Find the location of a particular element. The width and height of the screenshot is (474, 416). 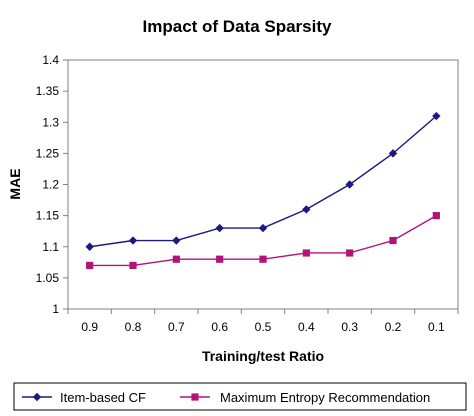

x-axis-title: Training/test Ratio is located at coordinates (263, 356).